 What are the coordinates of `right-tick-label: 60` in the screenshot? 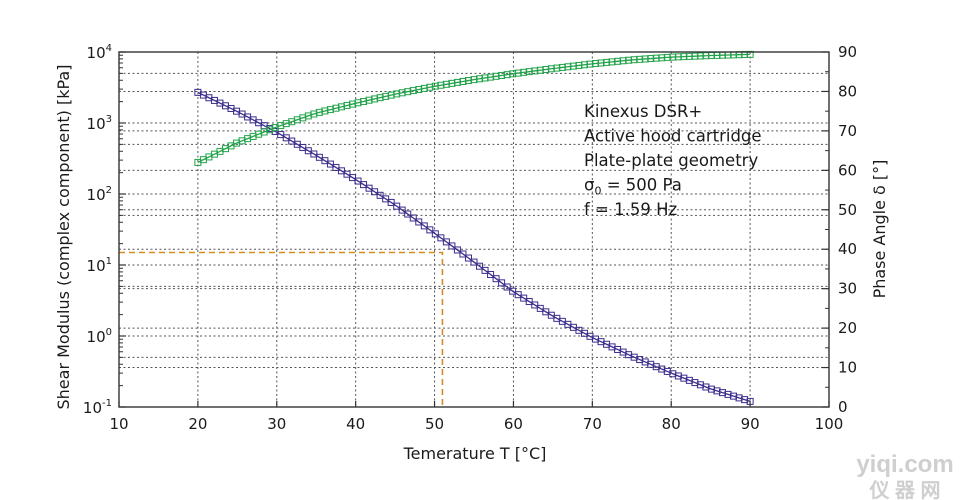 It's located at (847, 170).